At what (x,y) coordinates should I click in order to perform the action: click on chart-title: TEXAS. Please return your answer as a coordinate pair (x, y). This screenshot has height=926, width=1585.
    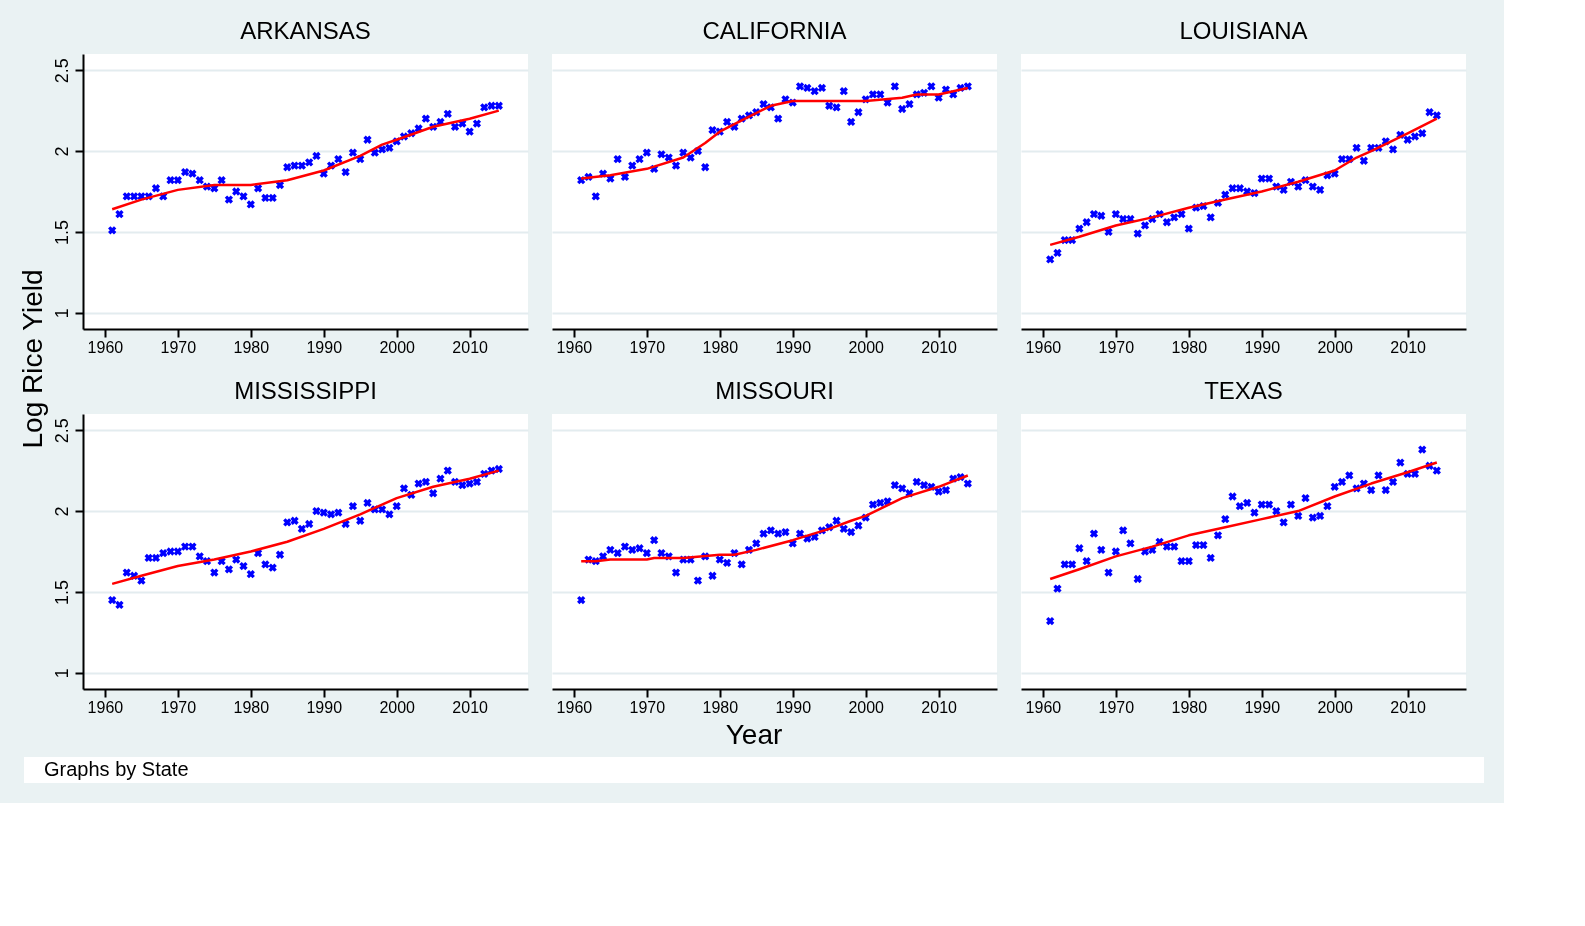
    Looking at the image, I should click on (1243, 390).